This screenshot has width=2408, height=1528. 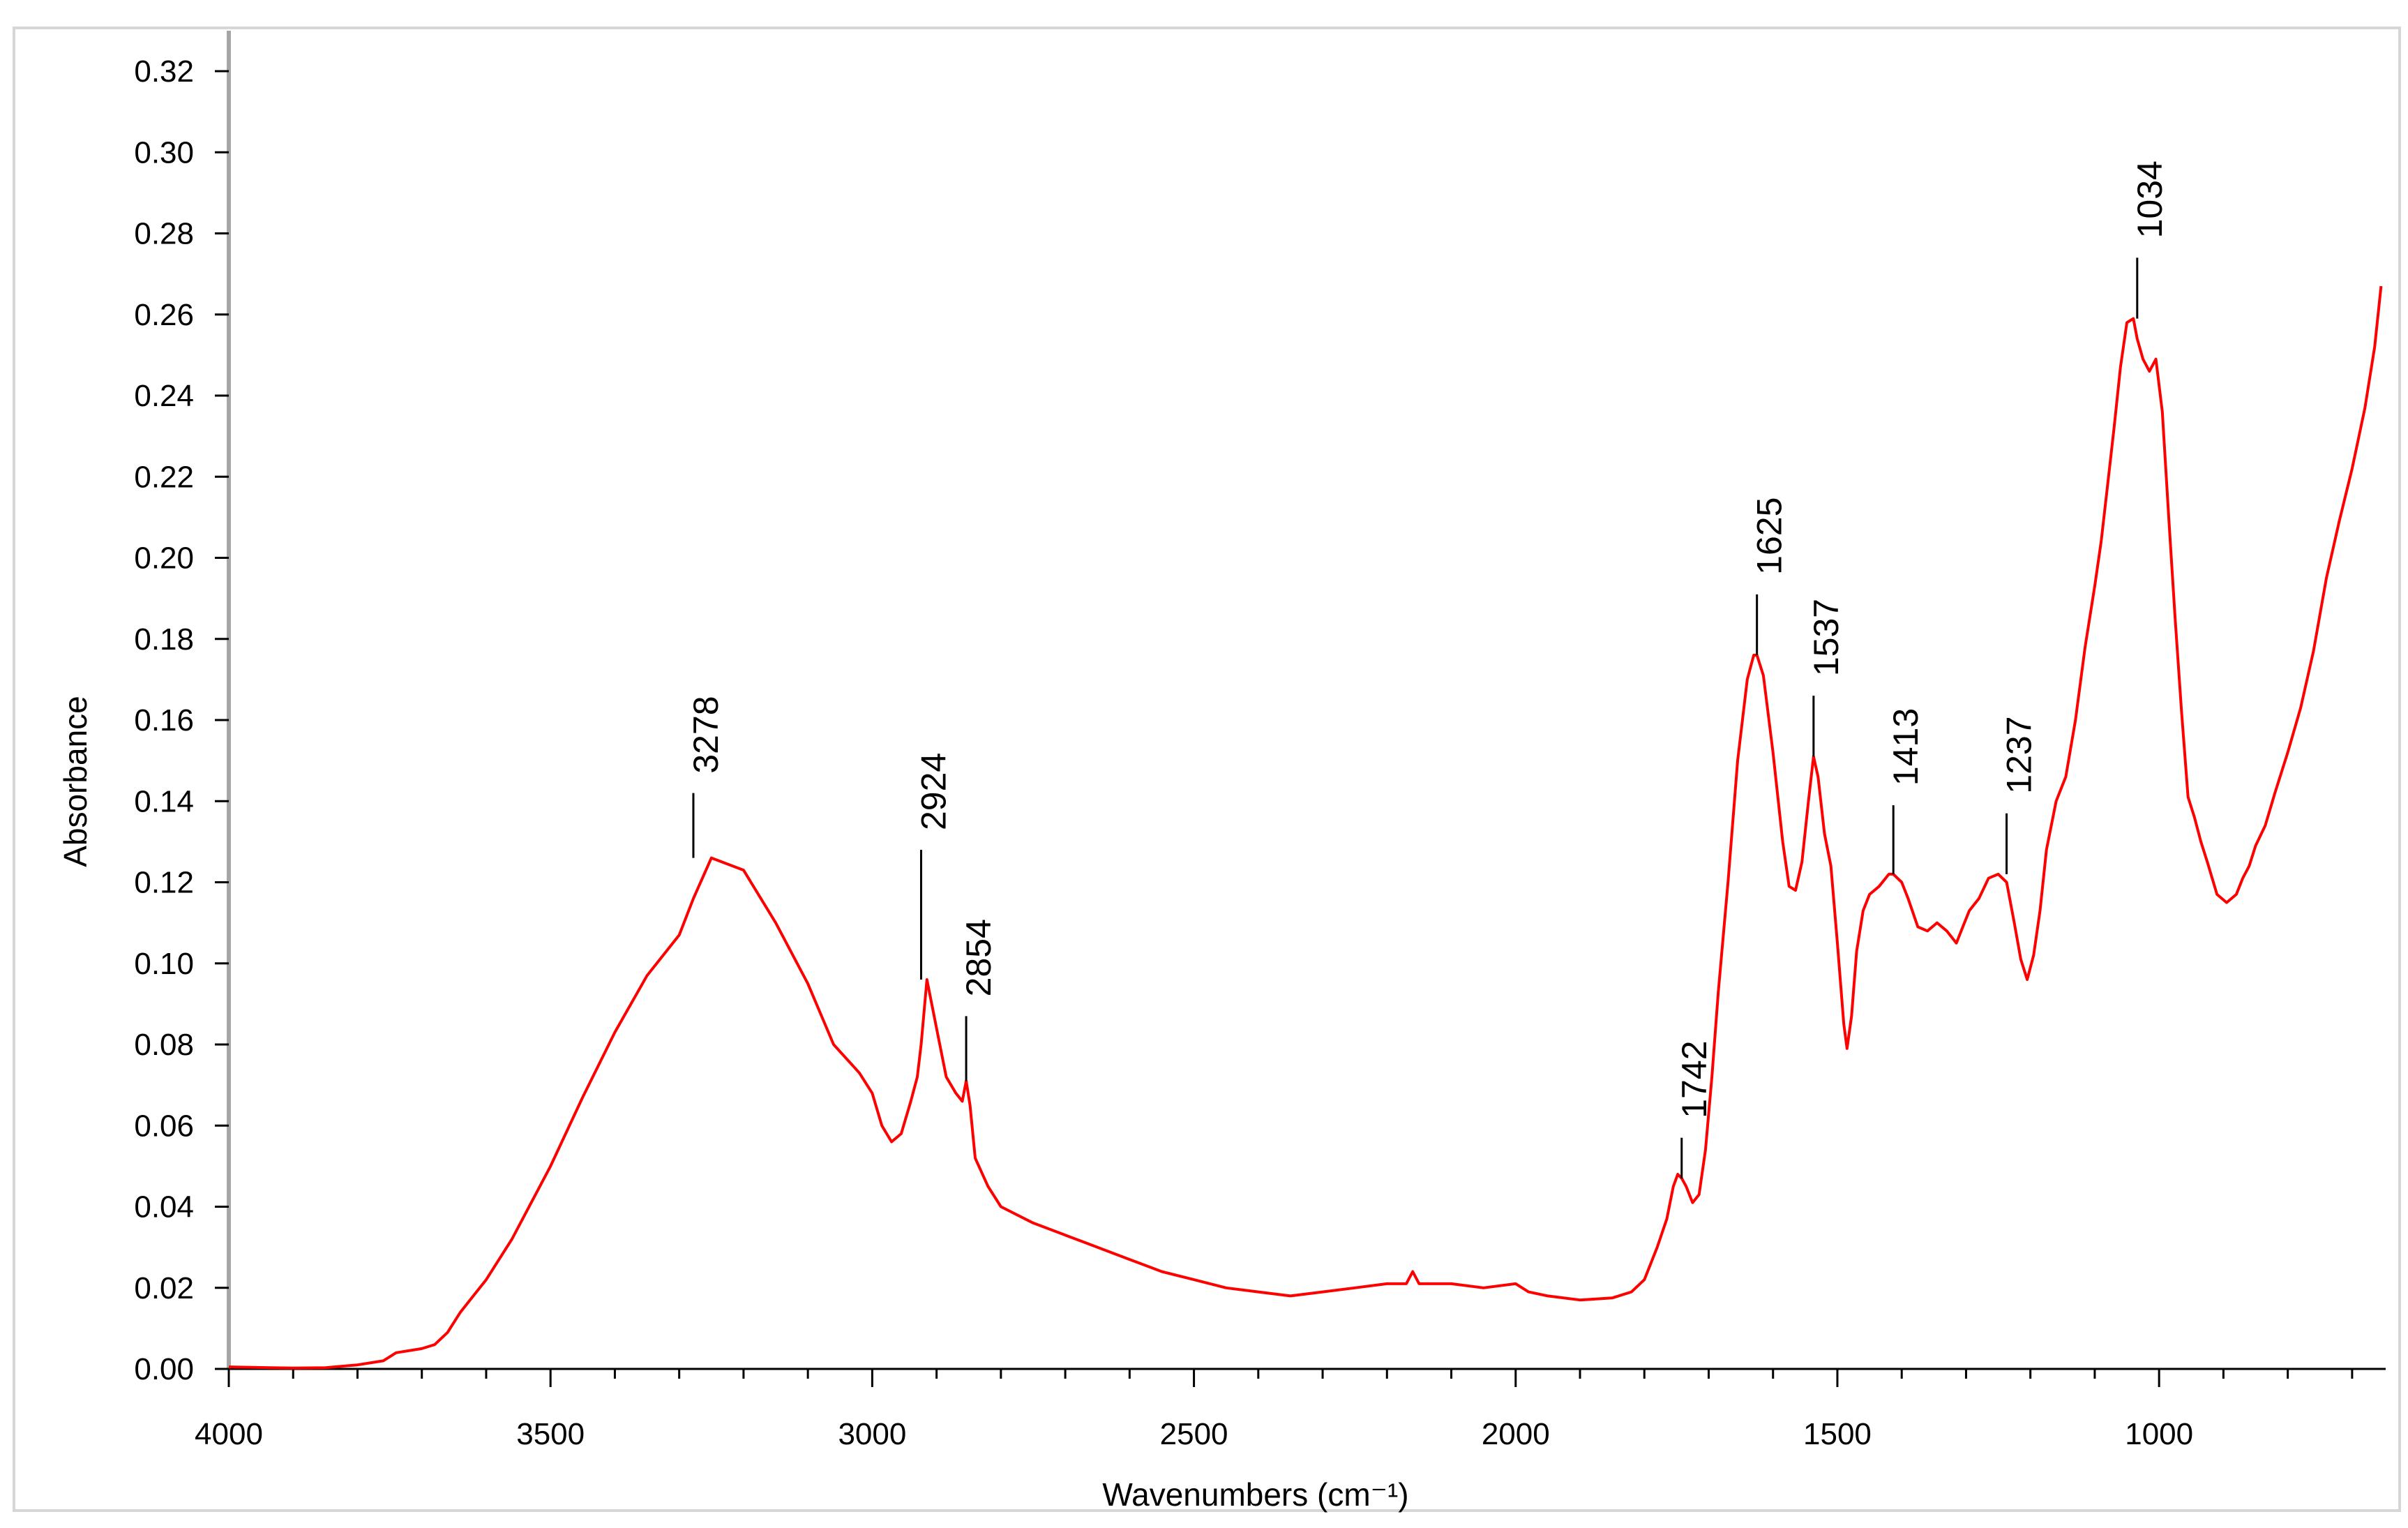 What do you see at coordinates (1695, 1079) in the screenshot?
I see `peak-label: 1742` at bounding box center [1695, 1079].